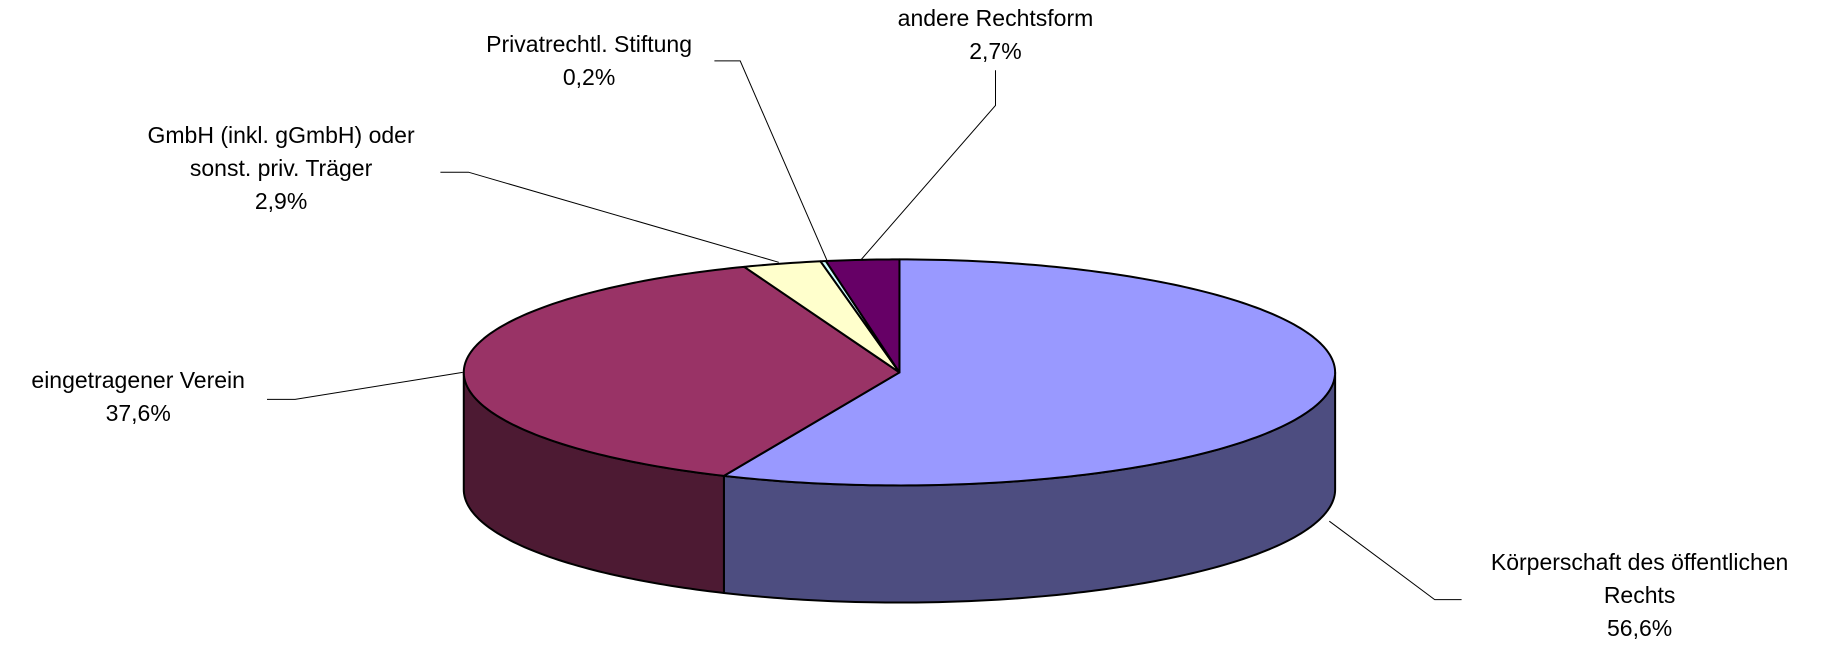 This screenshot has width=1827, height=645. What do you see at coordinates (995, 18) in the screenshot?
I see `category-label: andere Rechtsform` at bounding box center [995, 18].